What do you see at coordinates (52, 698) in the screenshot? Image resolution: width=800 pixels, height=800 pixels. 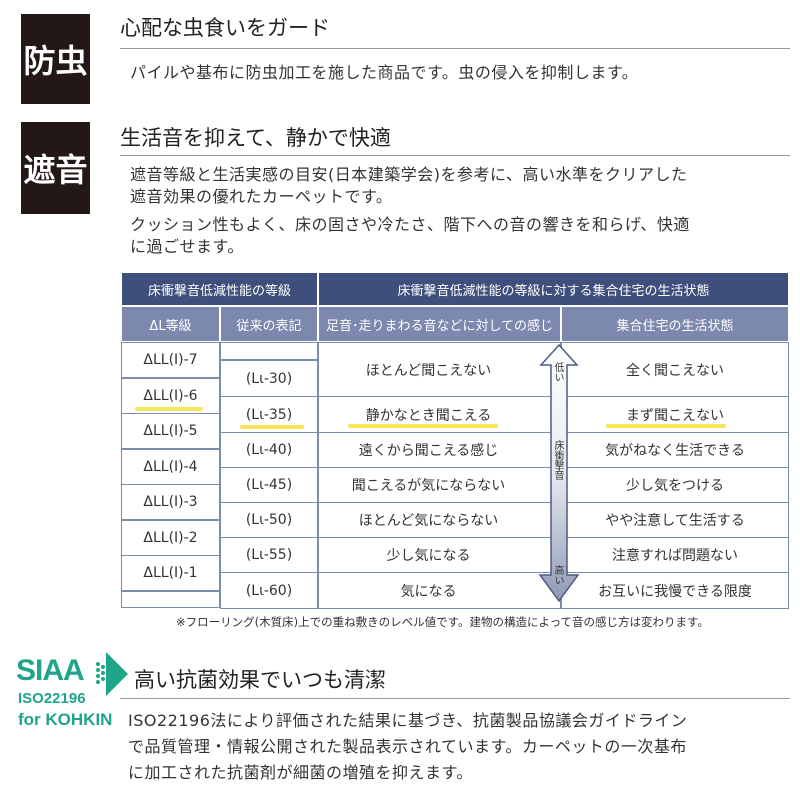 I see `siaa-iso: ISO22196` at bounding box center [52, 698].